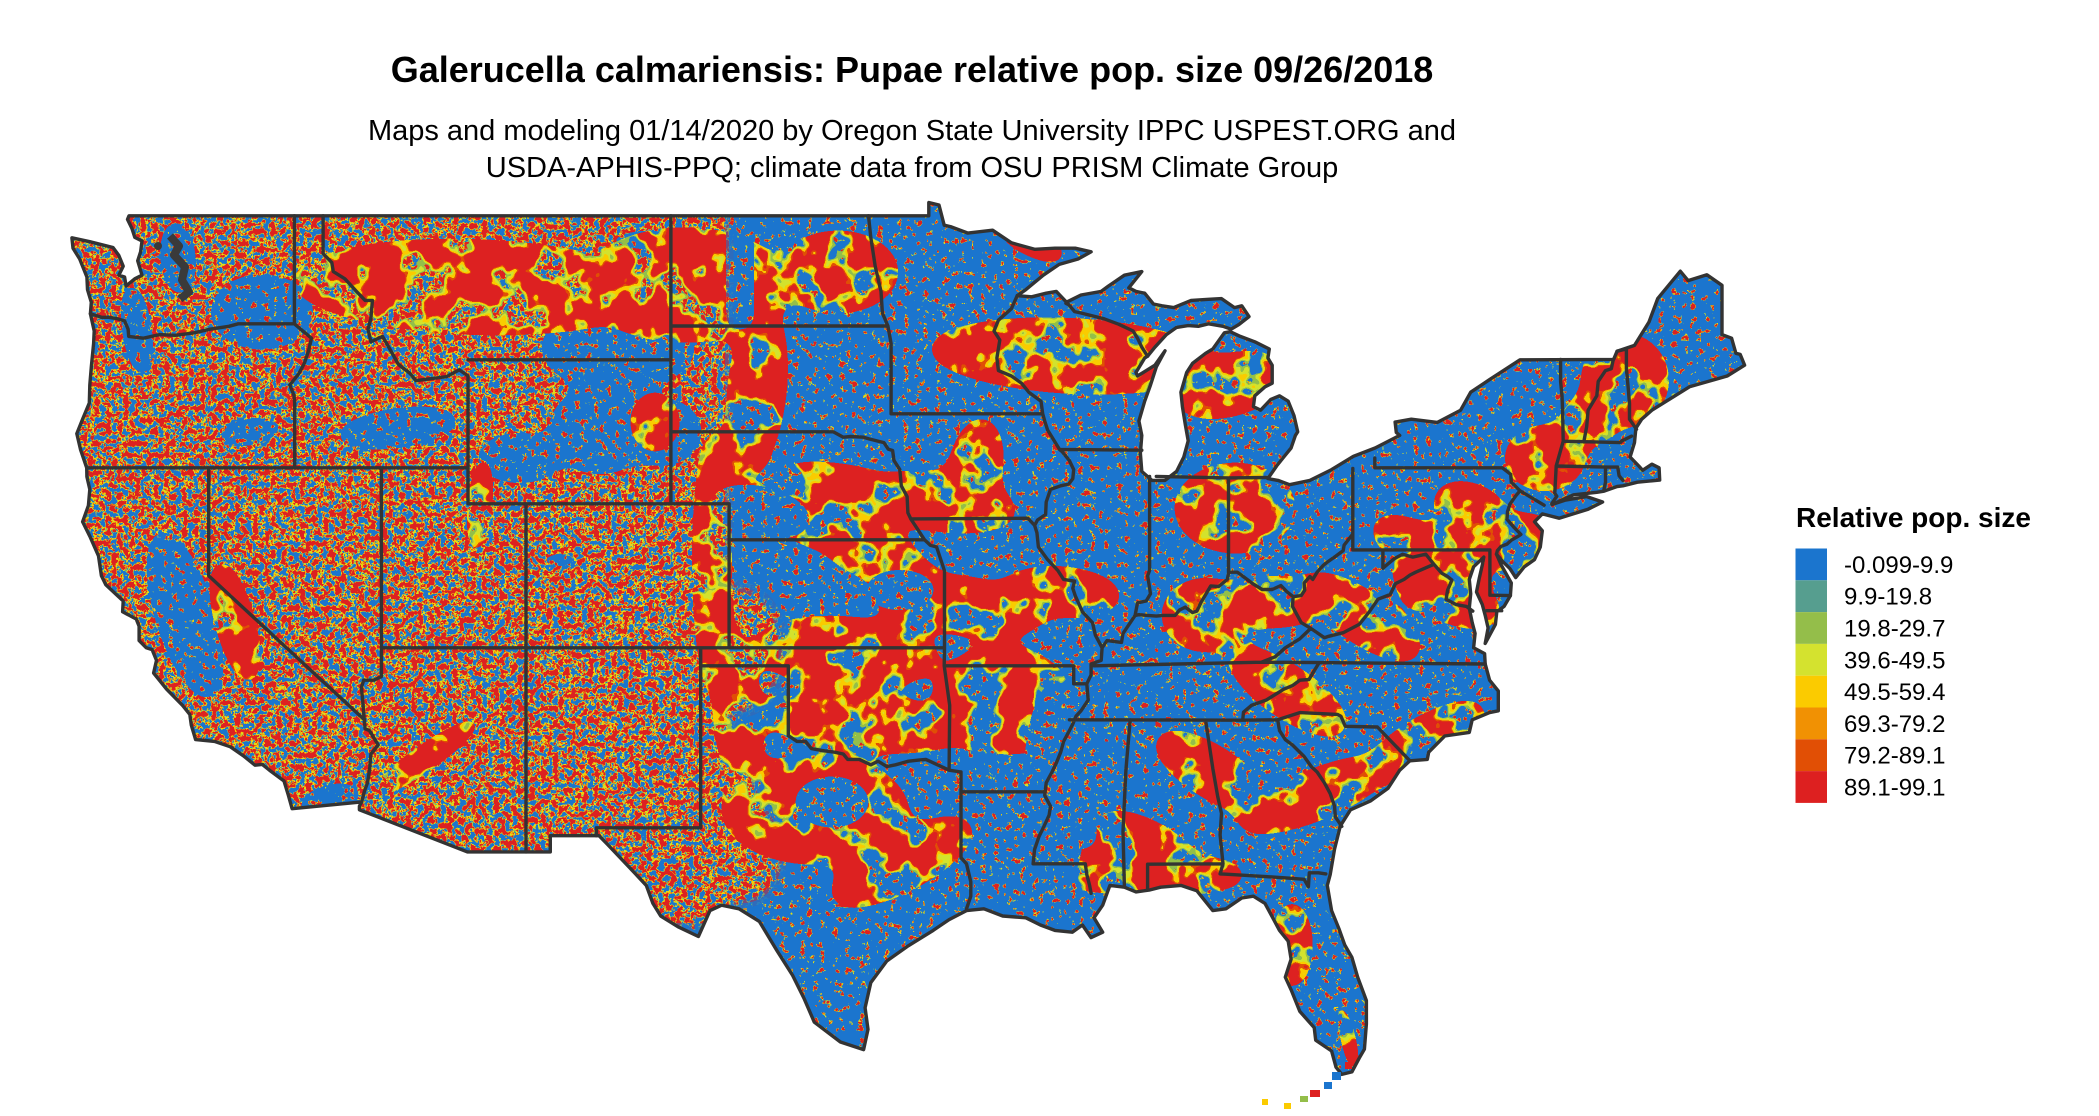  I want to click on svg-text: 89.1-99.1, so click(1894, 788).